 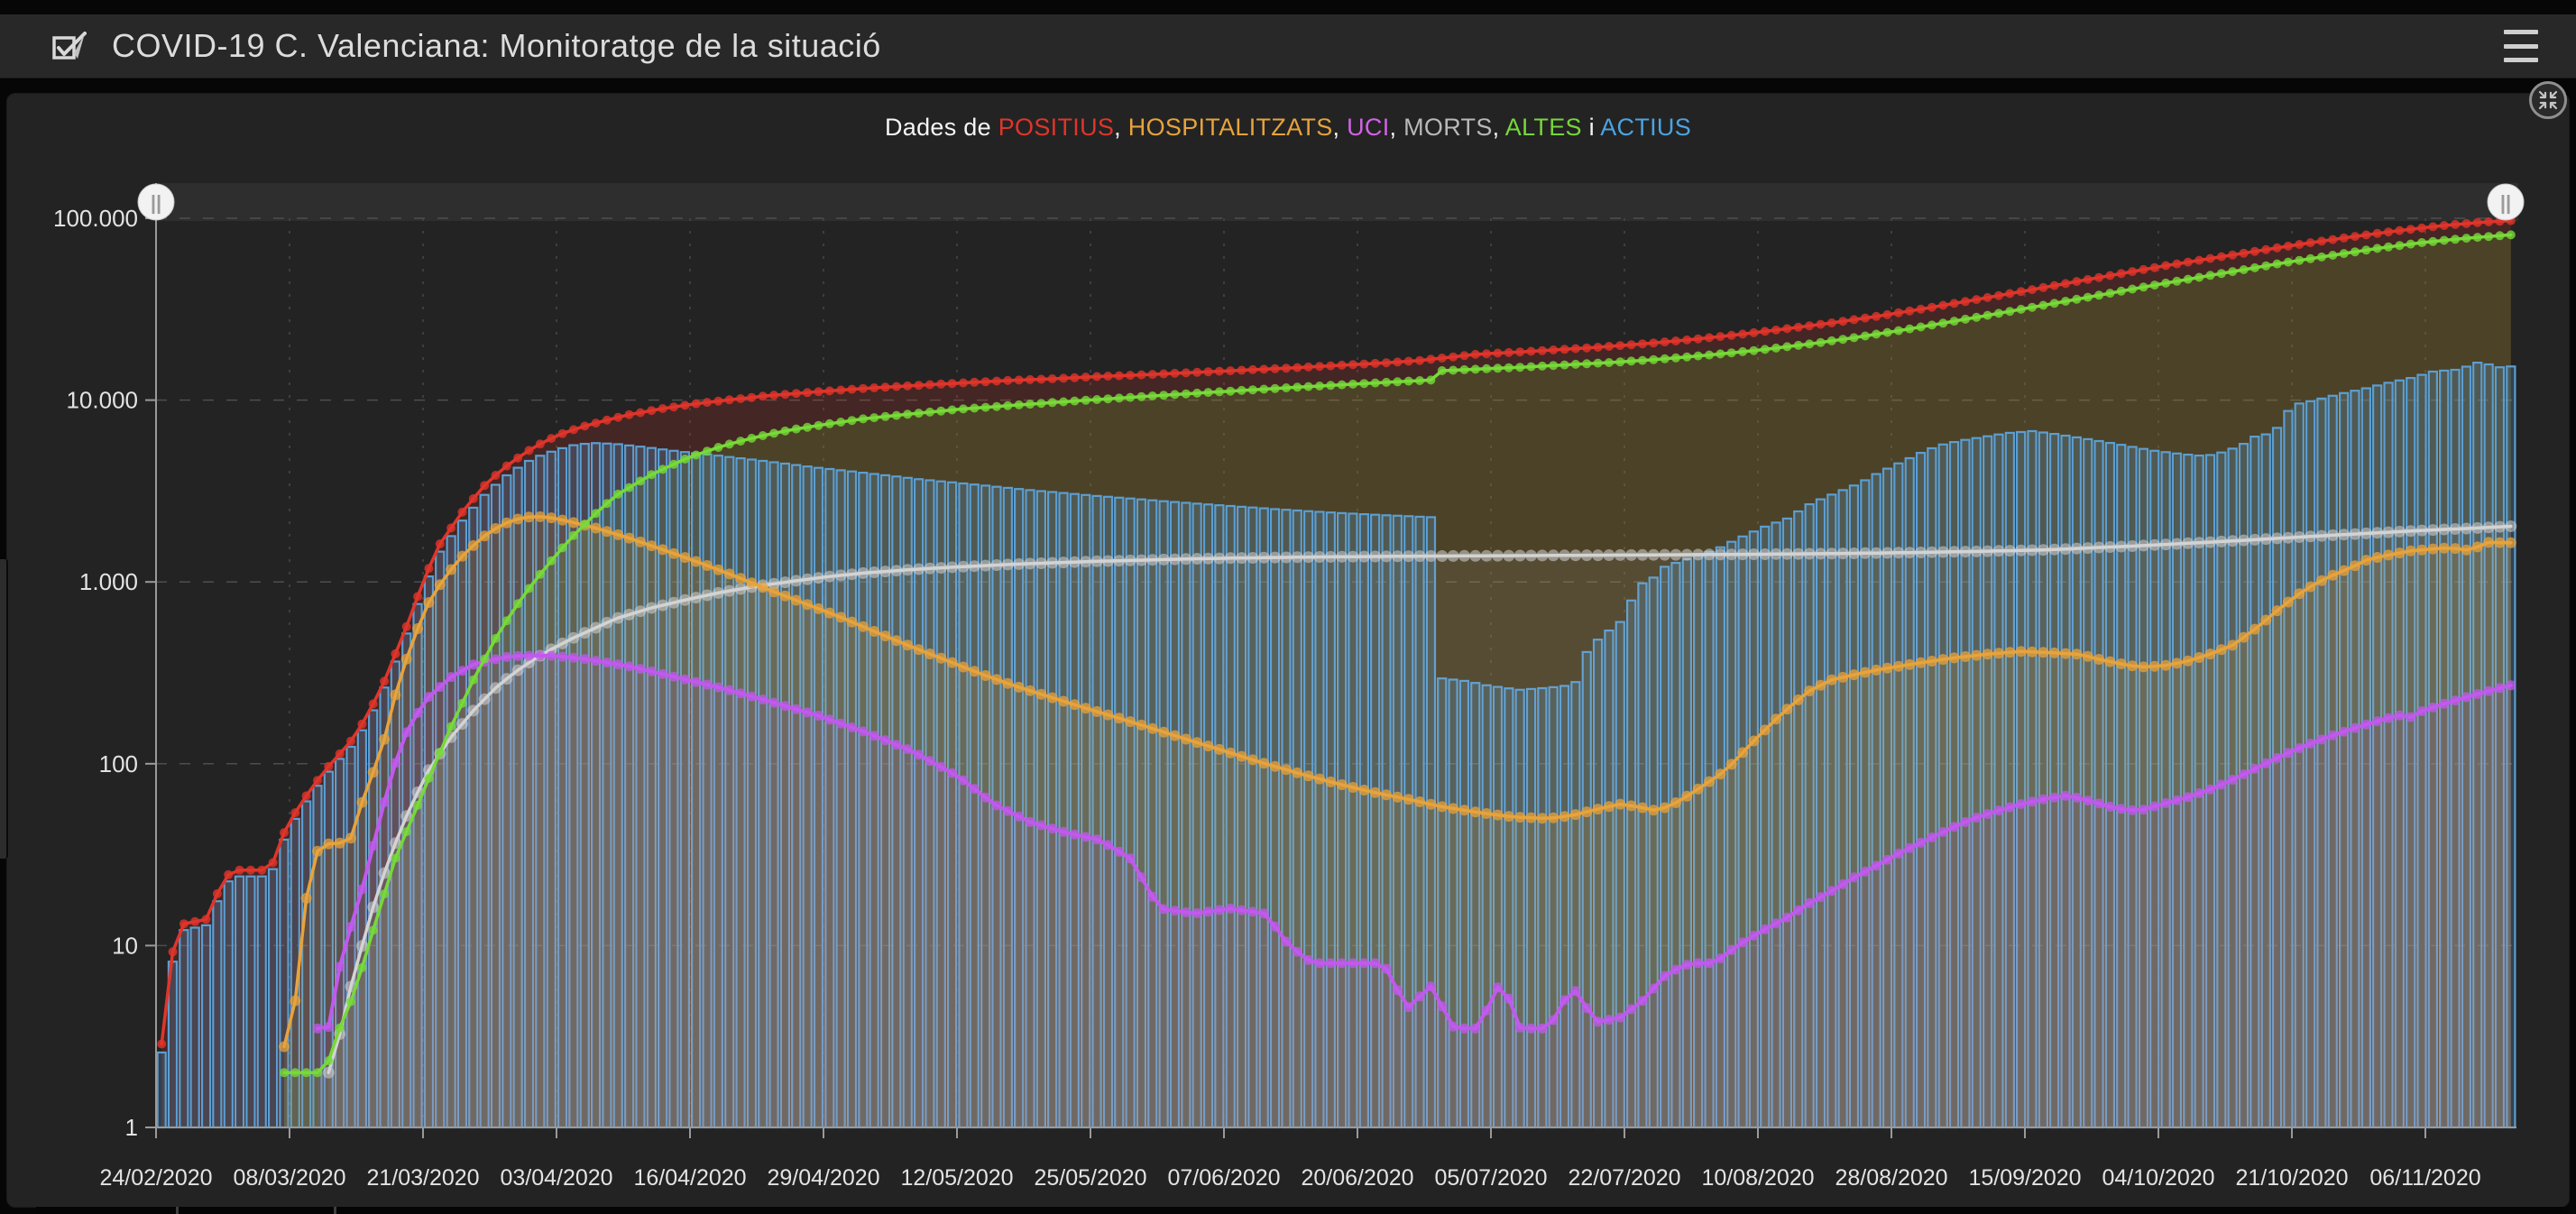 I want to click on y-tick-label: 1.000, so click(x=108, y=581).